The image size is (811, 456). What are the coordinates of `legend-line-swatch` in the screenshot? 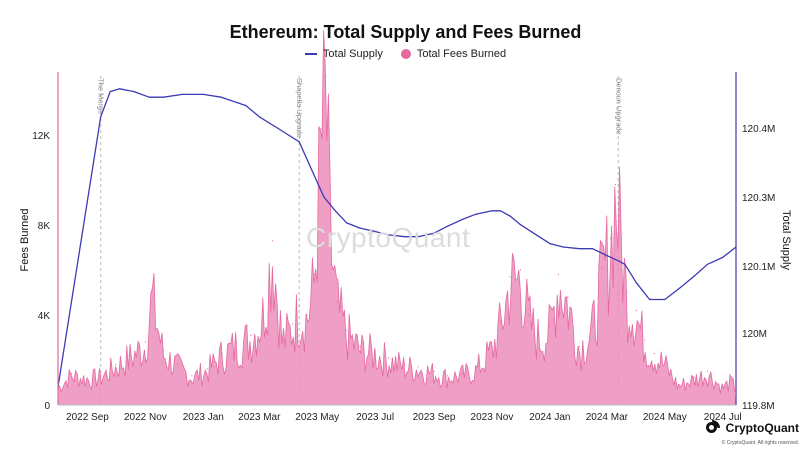 It's located at (310, 54).